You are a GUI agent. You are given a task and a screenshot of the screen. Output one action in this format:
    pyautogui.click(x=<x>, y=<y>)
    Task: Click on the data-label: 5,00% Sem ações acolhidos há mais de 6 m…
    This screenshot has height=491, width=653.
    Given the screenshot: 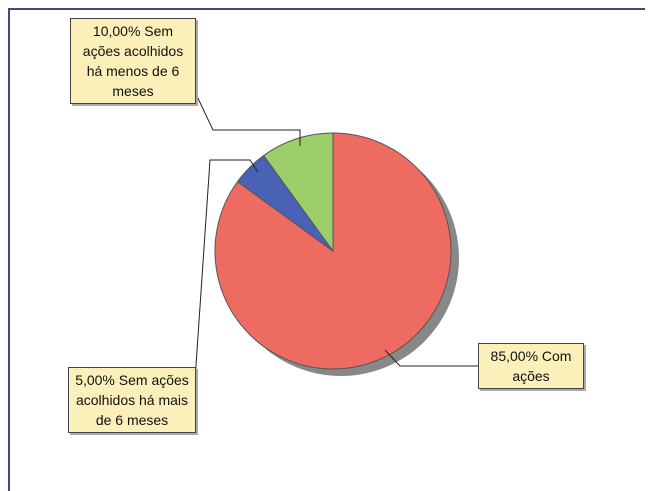 What is the action you would take?
    pyautogui.click(x=132, y=400)
    